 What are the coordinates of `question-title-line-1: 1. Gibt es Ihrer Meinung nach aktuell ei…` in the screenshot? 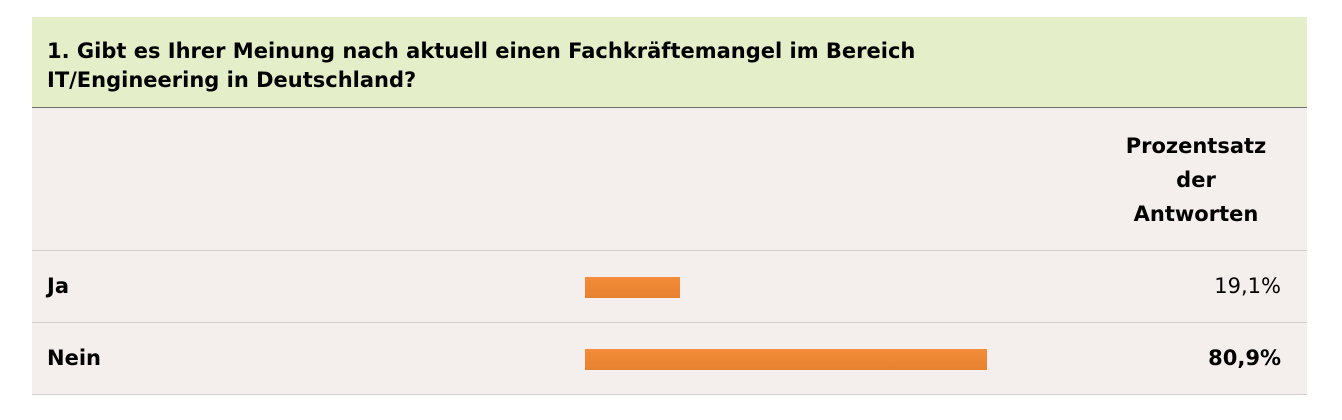 It's located at (481, 51).